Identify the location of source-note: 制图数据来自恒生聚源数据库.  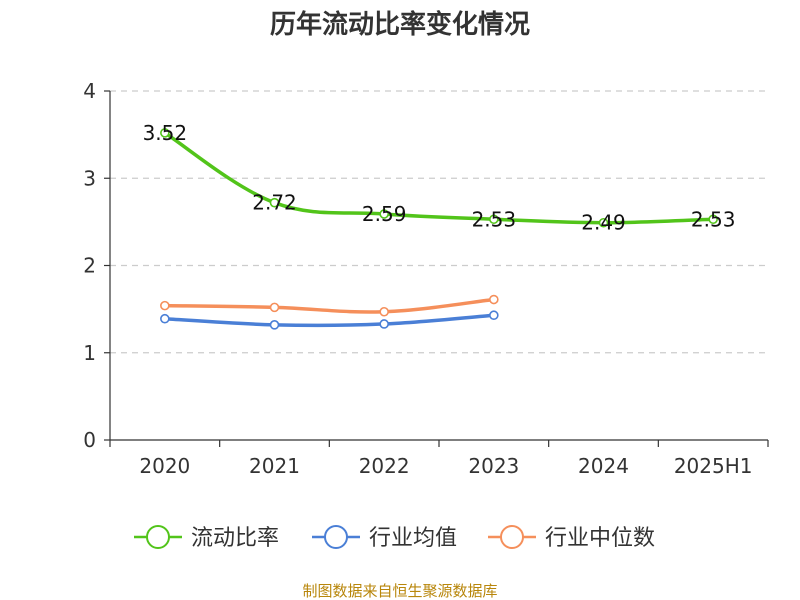
(399, 591).